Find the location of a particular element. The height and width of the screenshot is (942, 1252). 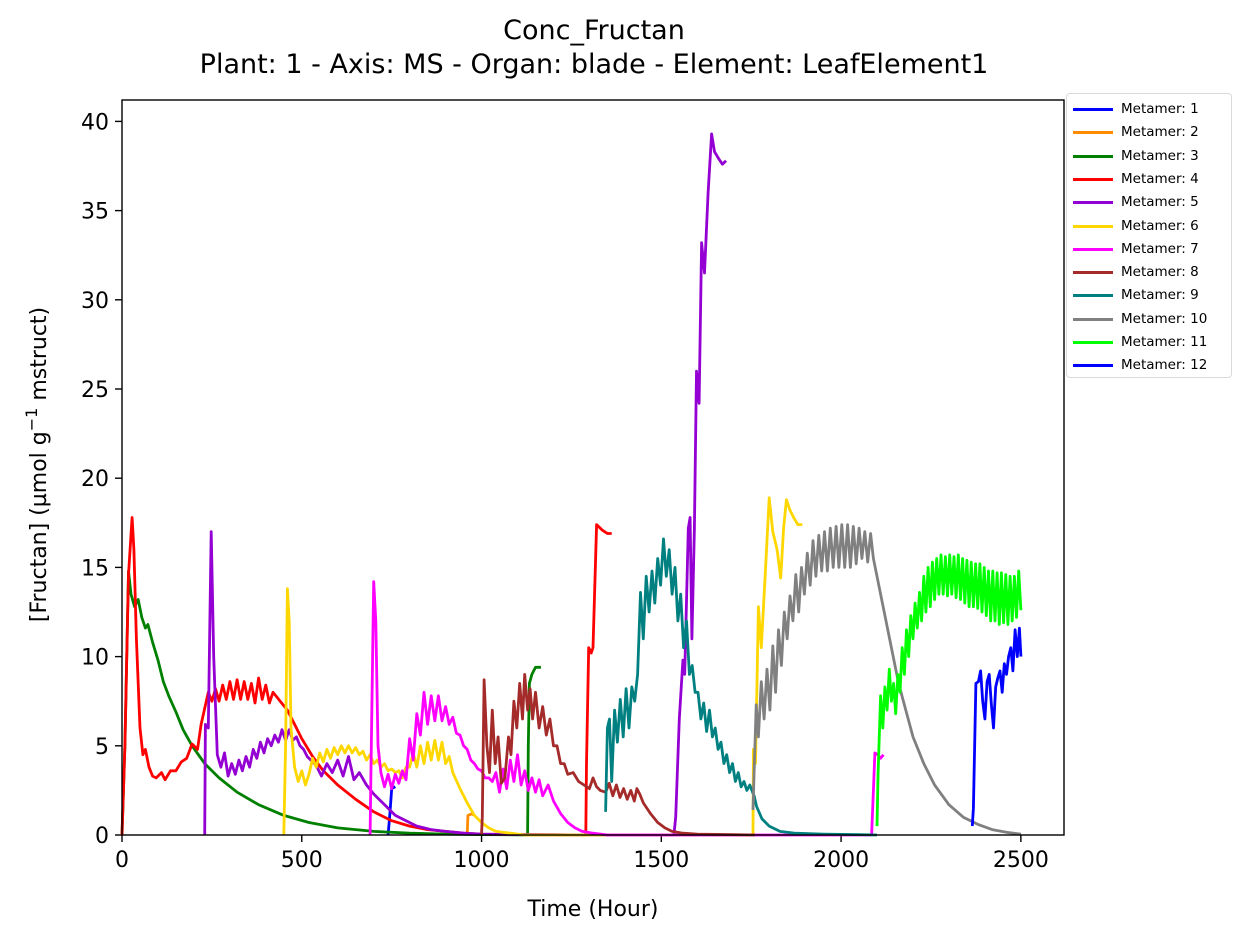

y-tick-label: 10 is located at coordinates (95, 658).